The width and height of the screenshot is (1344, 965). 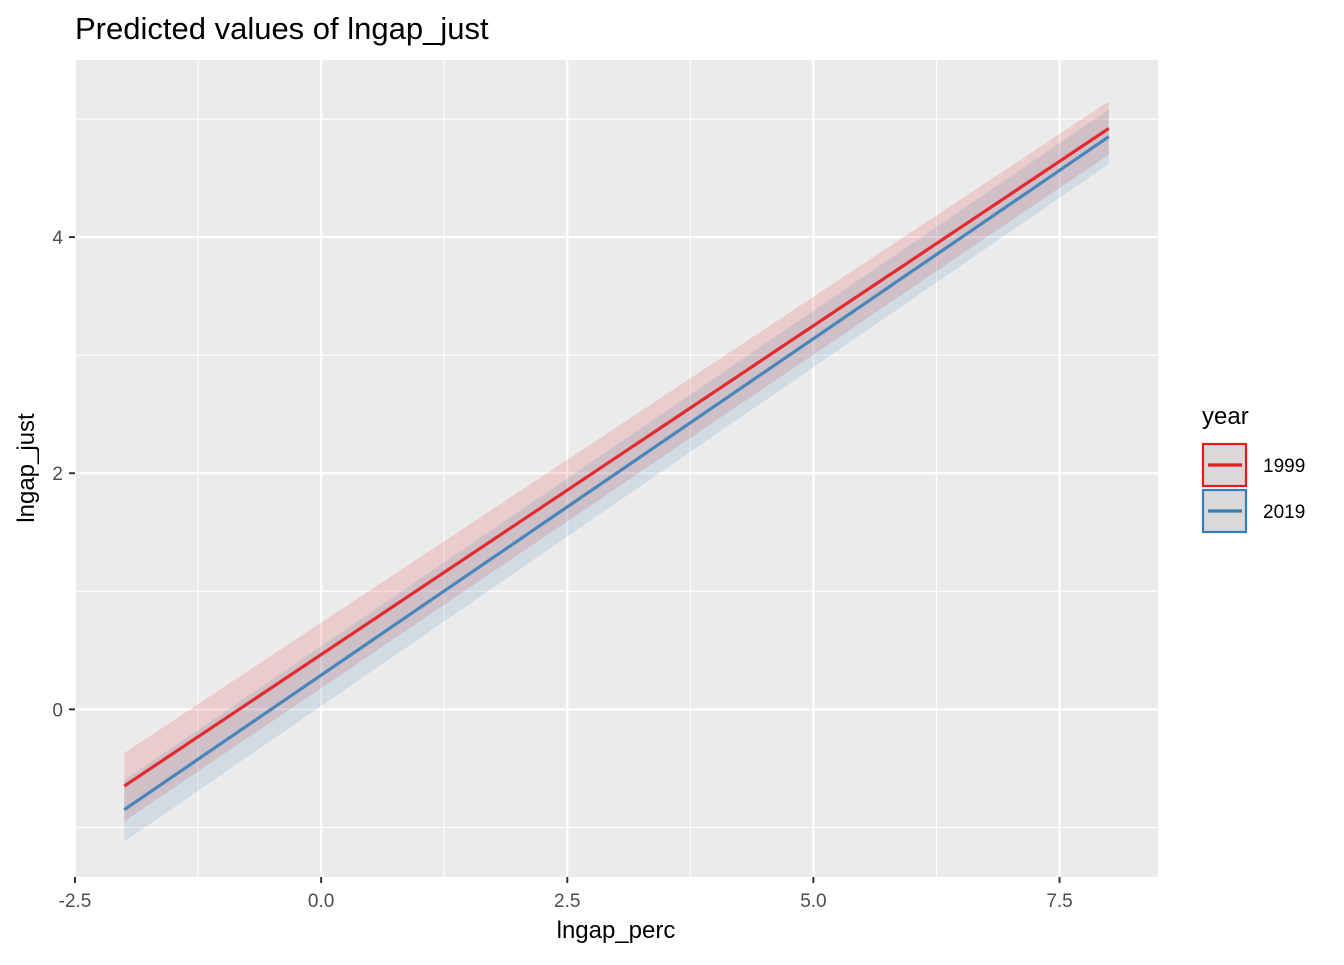 I want to click on legend-label-2019: 2019, so click(x=1284, y=512).